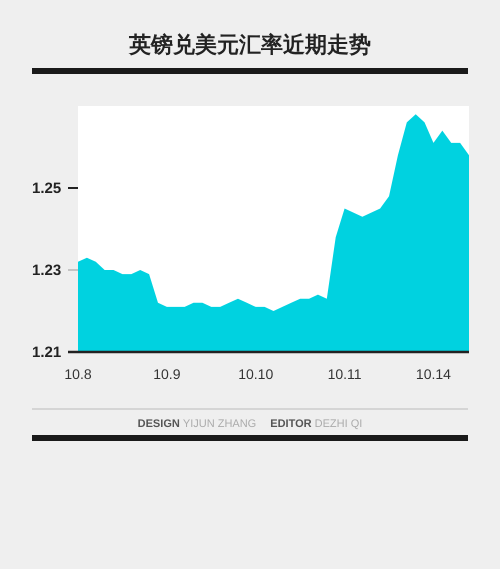 The height and width of the screenshot is (569, 500). Describe the element at coordinates (345, 374) in the screenshot. I see `x-tick-label: 10.11` at that location.